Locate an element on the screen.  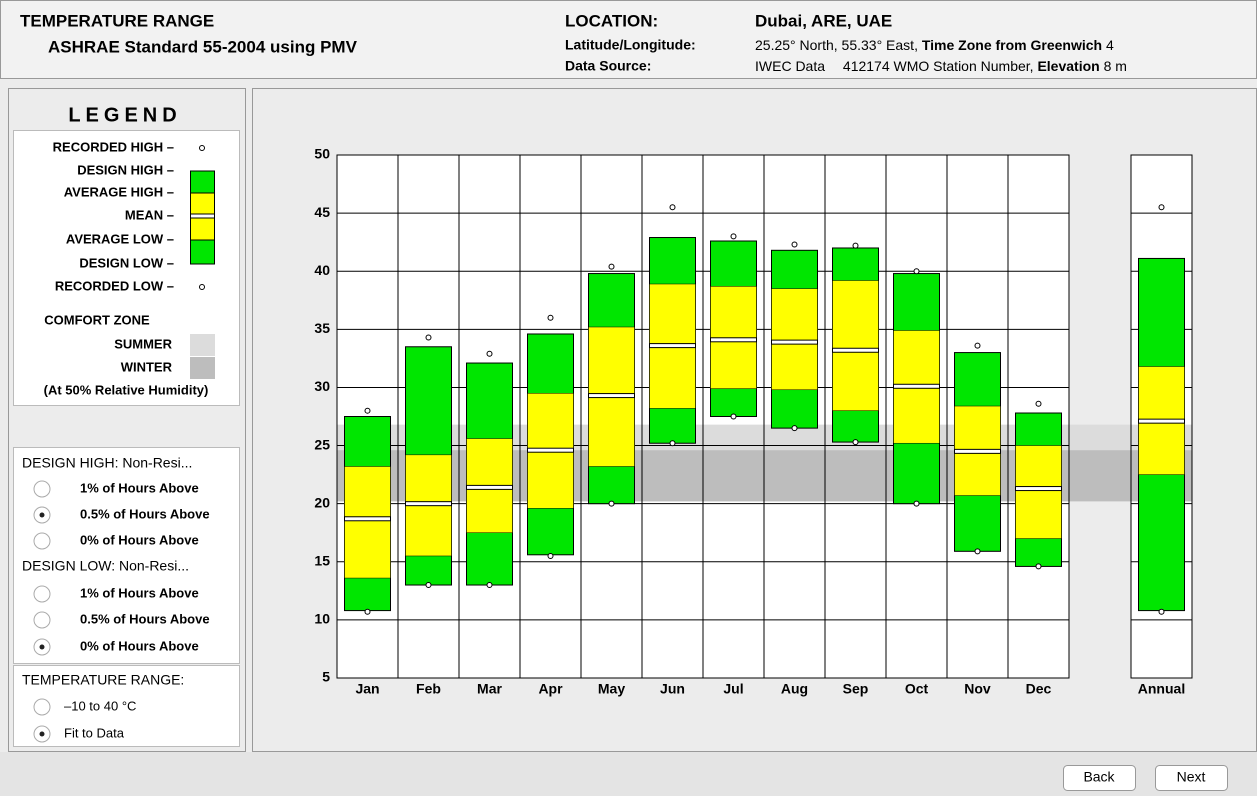
legend-label: AVERAGE LOW – is located at coordinates (120, 238).